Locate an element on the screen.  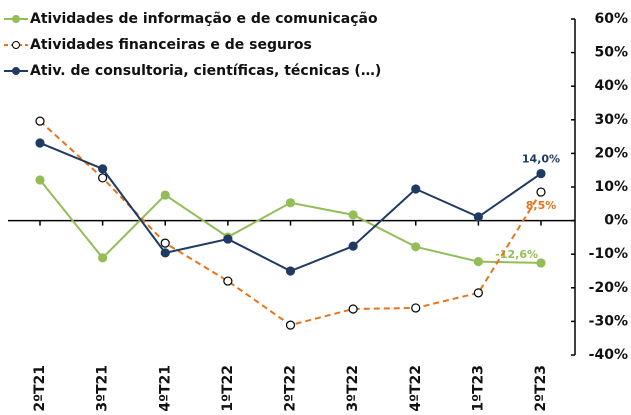
legend-label: Atividades financeiras e de seguros is located at coordinates (171, 45).